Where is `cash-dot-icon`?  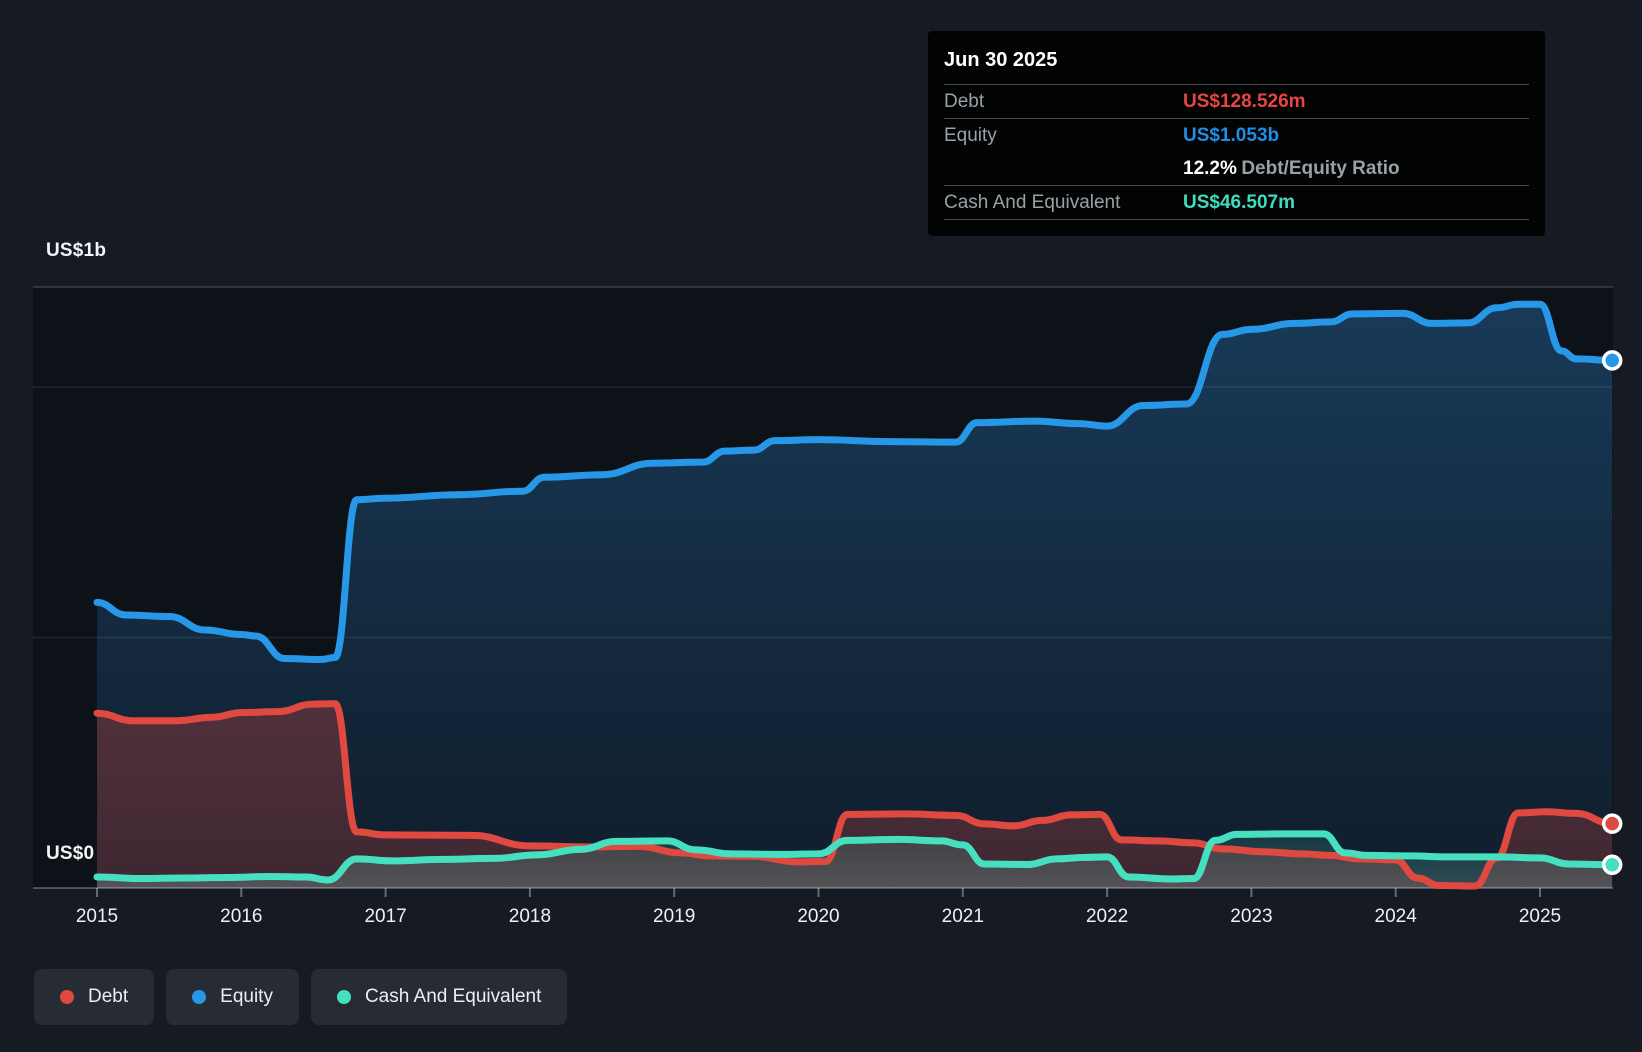 cash-dot-icon is located at coordinates (343, 997).